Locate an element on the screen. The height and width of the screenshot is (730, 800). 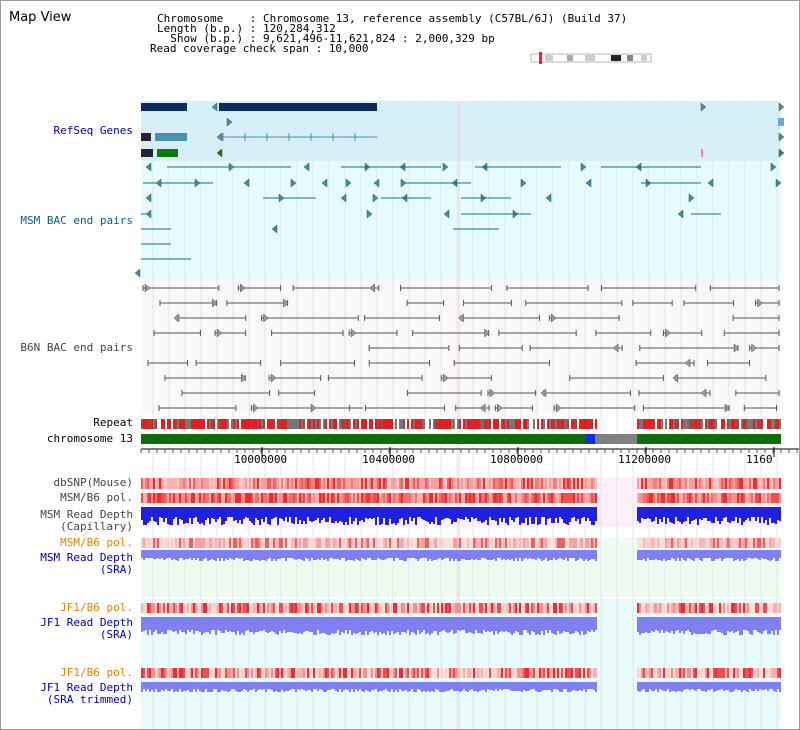
track-label-b6n-bac: B6N BAC end pairs is located at coordinates (76, 347).